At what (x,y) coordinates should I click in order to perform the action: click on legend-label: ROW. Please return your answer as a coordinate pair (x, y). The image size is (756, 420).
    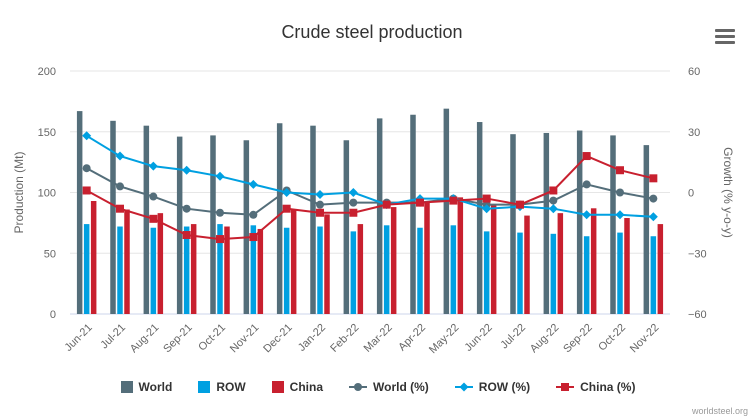
    Looking at the image, I should click on (231, 387).